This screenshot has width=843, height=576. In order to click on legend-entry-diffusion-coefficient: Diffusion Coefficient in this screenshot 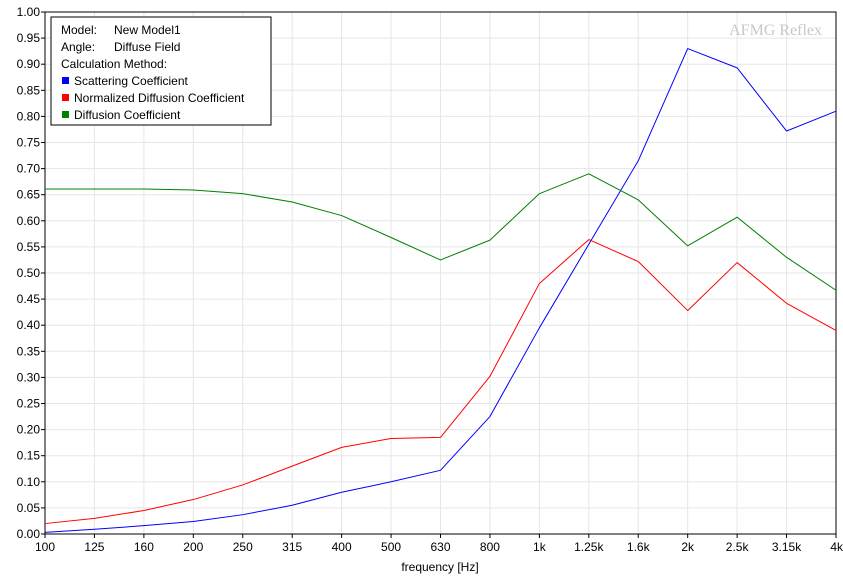, I will do `click(127, 115)`.